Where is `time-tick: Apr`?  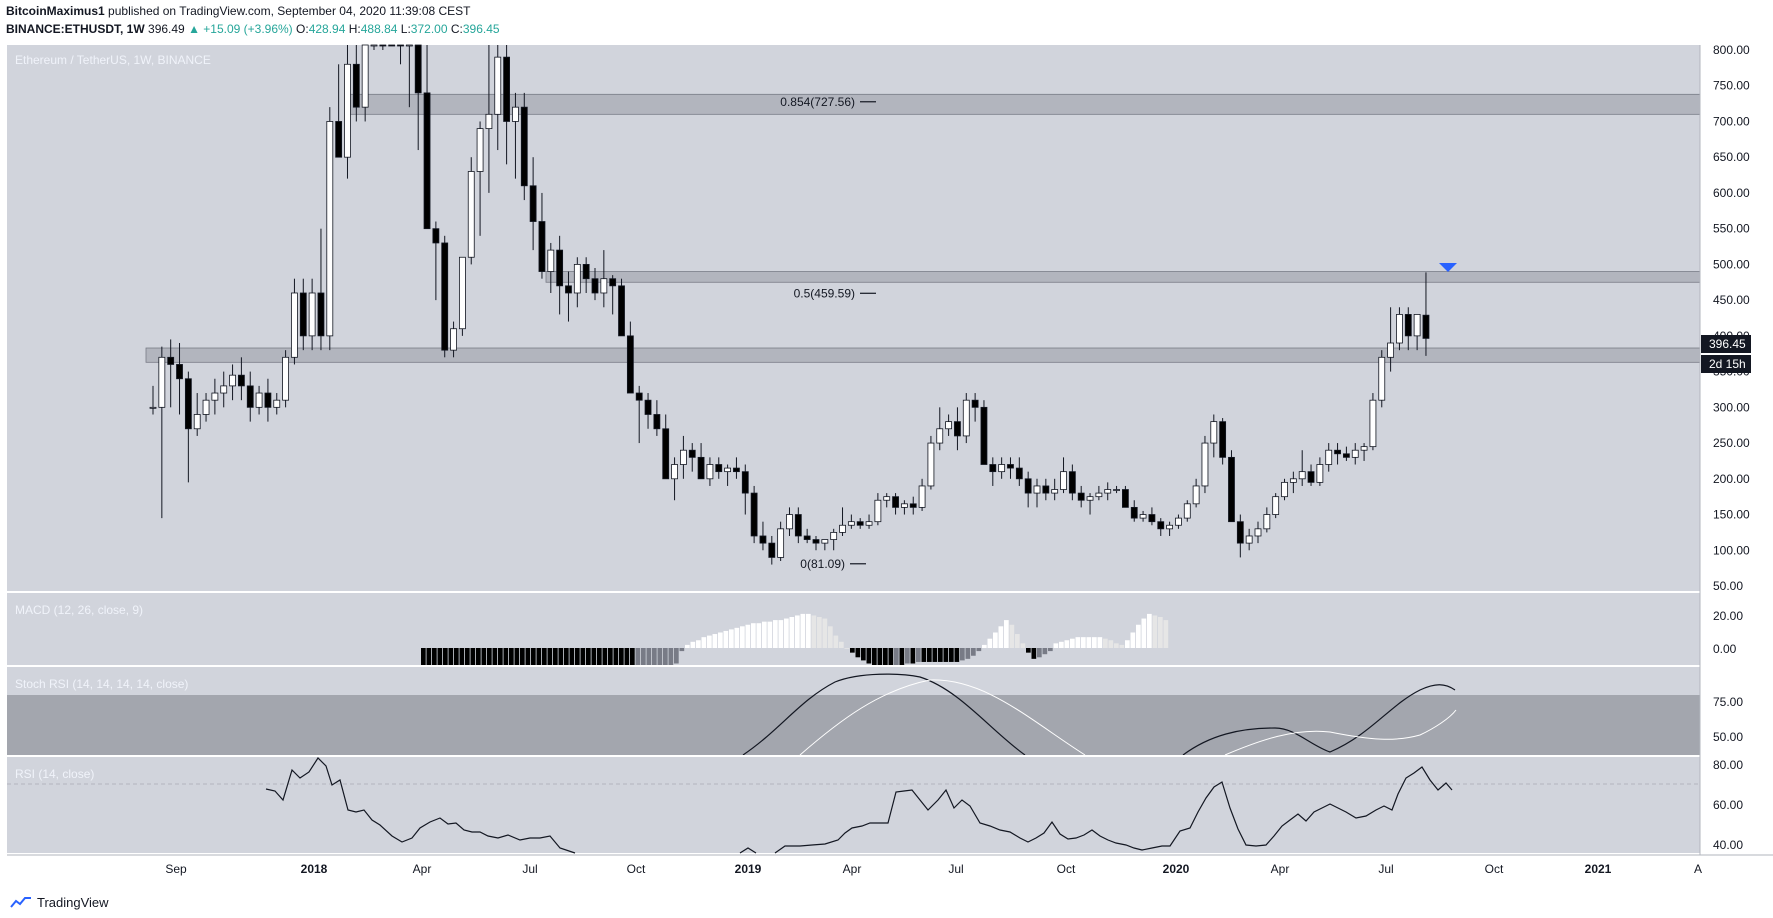
time-tick: Apr is located at coordinates (852, 869).